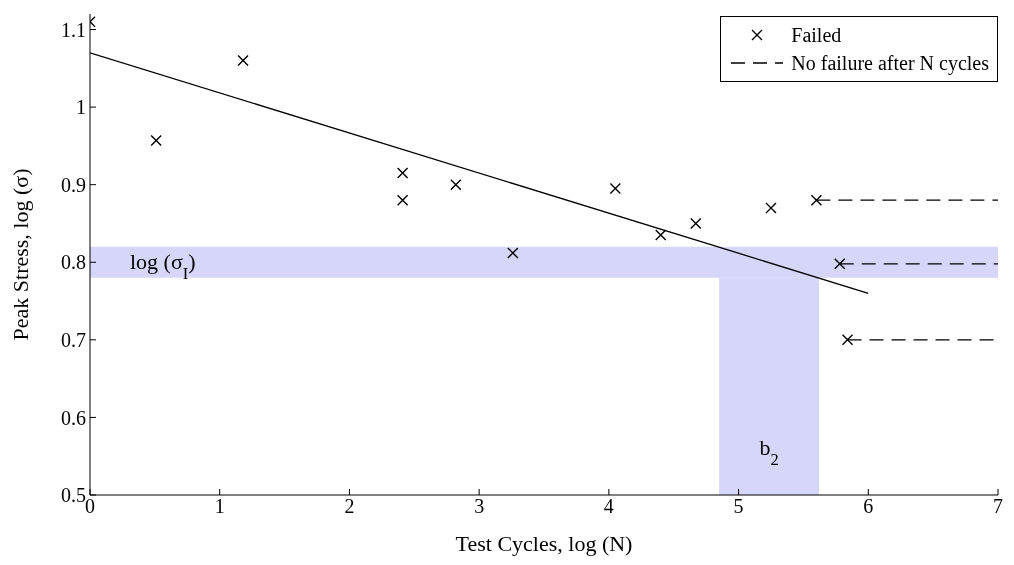 Image resolution: width=1014 pixels, height=565 pixels. What do you see at coordinates (816, 35) in the screenshot?
I see `legend-label: Failed` at bounding box center [816, 35].